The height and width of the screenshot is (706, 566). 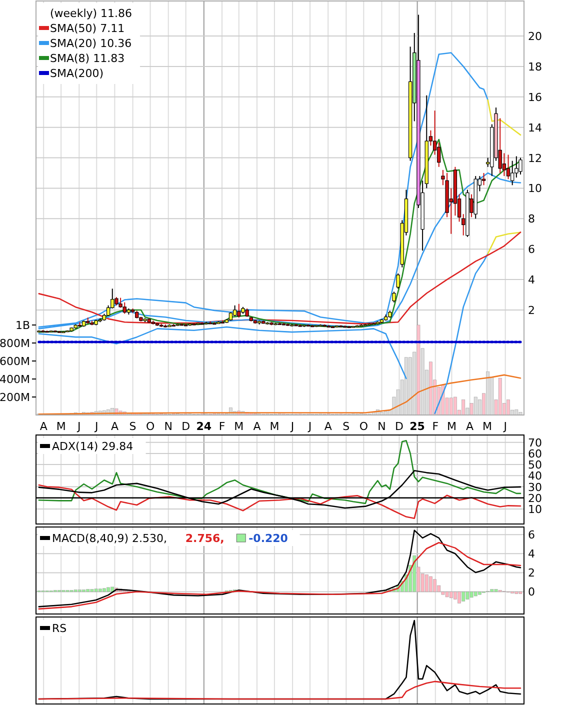 What do you see at coordinates (110, 538) in the screenshot?
I see `legend-label: MACD(8,40,9) 2.530,` at bounding box center [110, 538].